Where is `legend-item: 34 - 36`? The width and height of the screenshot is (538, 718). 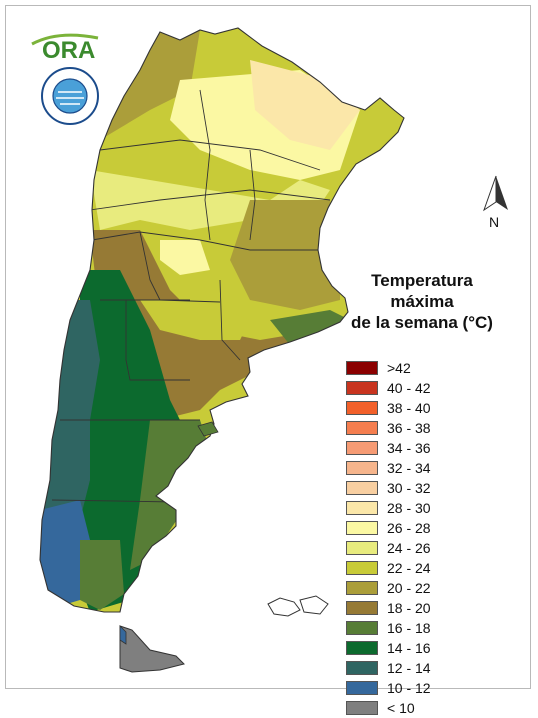
legend-item: 34 - 36 is located at coordinates (426, 448).